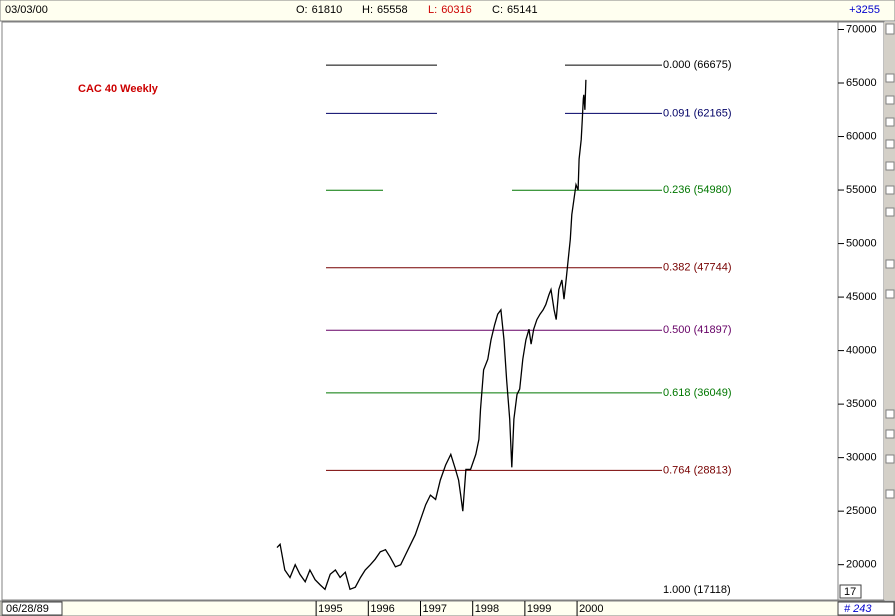 This screenshot has height=616, width=895. Describe the element at coordinates (522, 10) in the screenshot. I see `ohlc-value: 65141` at that location.